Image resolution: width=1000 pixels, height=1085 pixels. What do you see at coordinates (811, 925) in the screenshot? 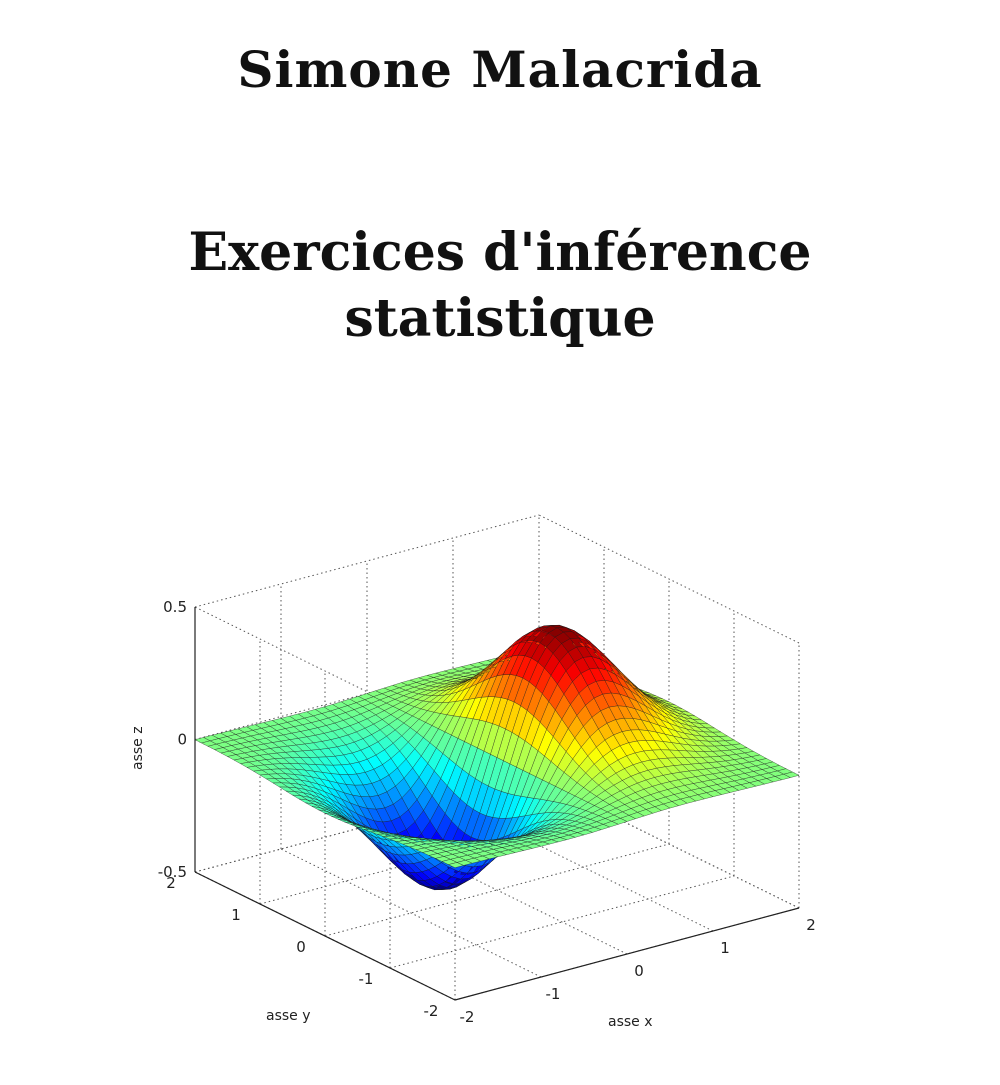
I see `x-tick-label: 2` at bounding box center [811, 925].